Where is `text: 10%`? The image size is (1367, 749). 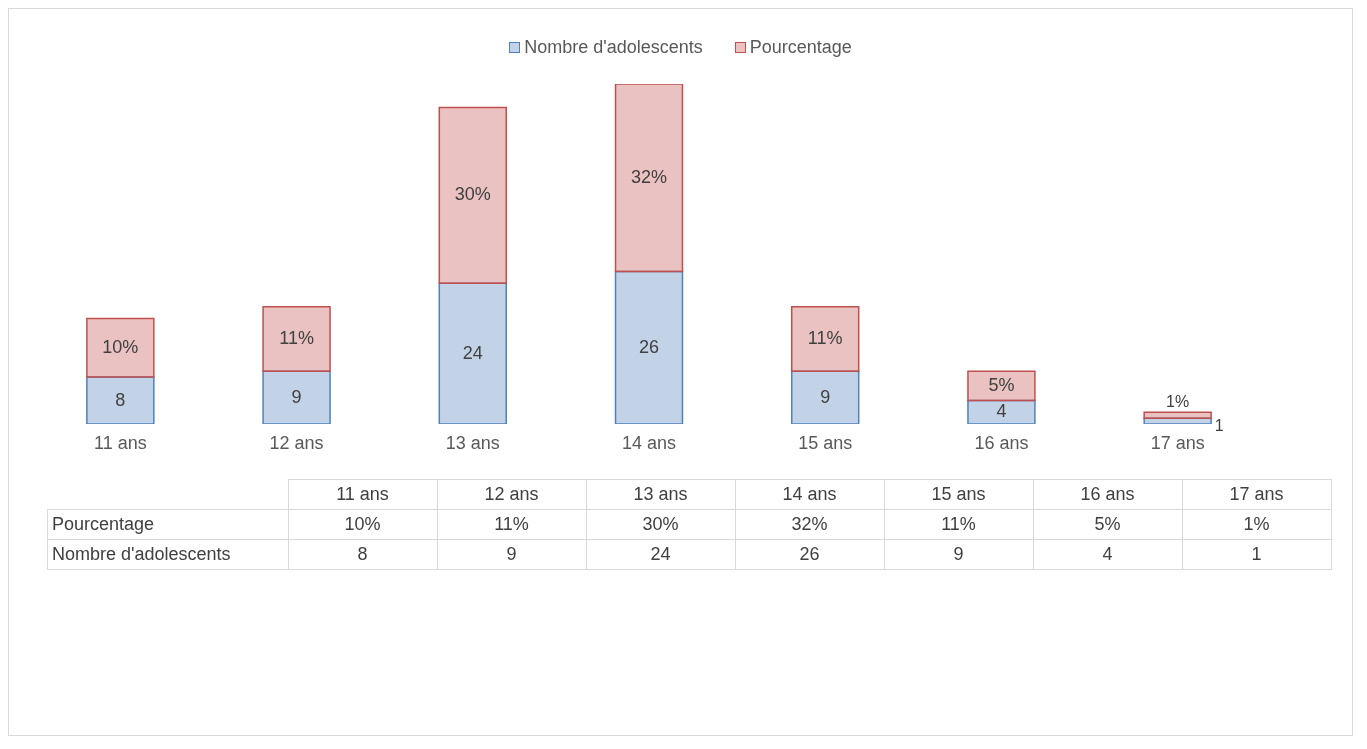
text: 10% is located at coordinates (362, 524).